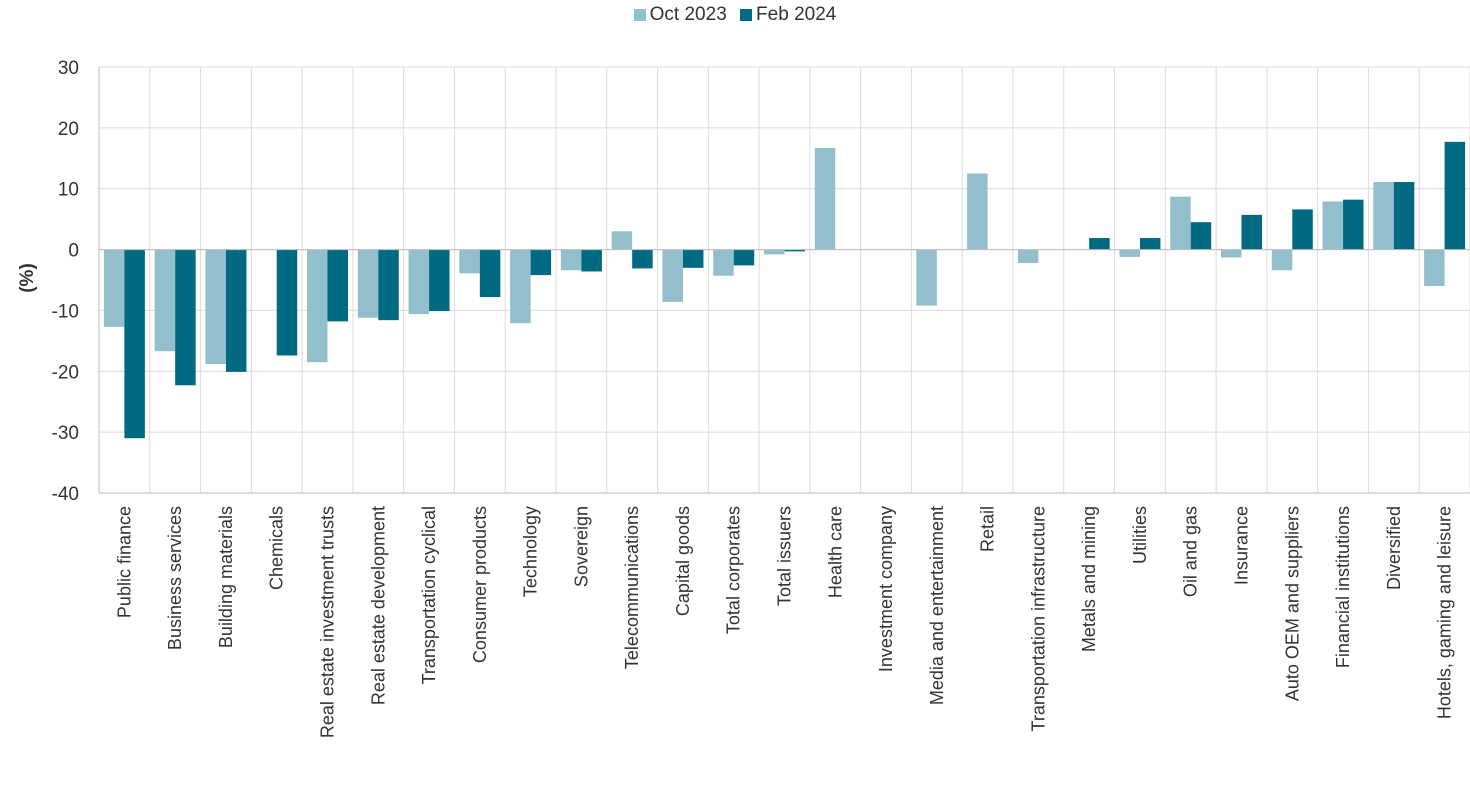 Image resolution: width=1470 pixels, height=794 pixels. Describe the element at coordinates (175, 578) in the screenshot. I see `x-tick-label: Business services` at that location.